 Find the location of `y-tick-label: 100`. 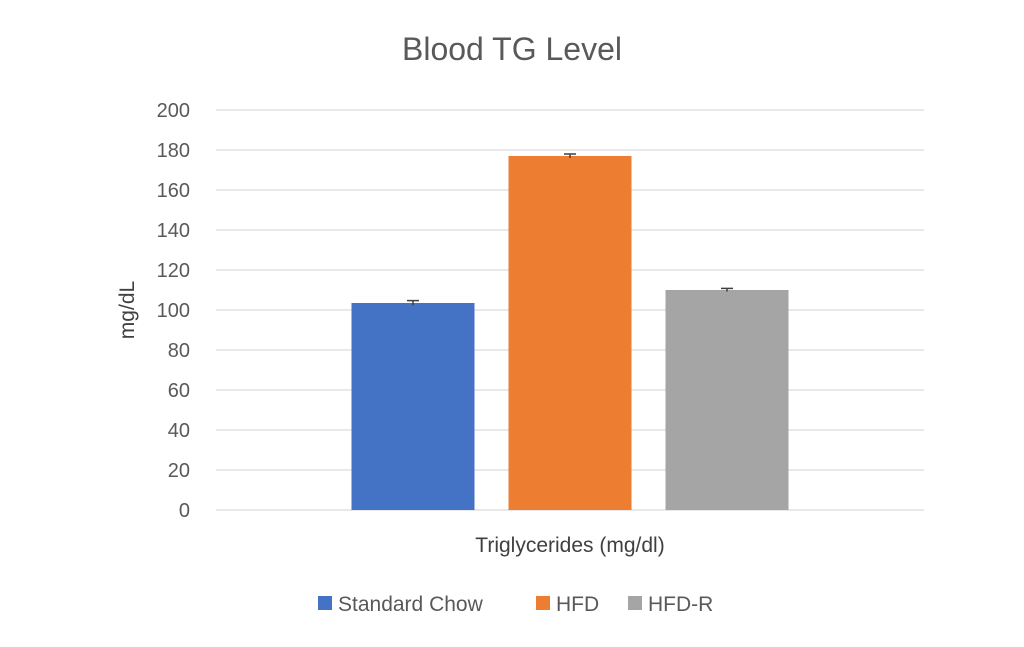

y-tick-label: 100 is located at coordinates (173, 311).